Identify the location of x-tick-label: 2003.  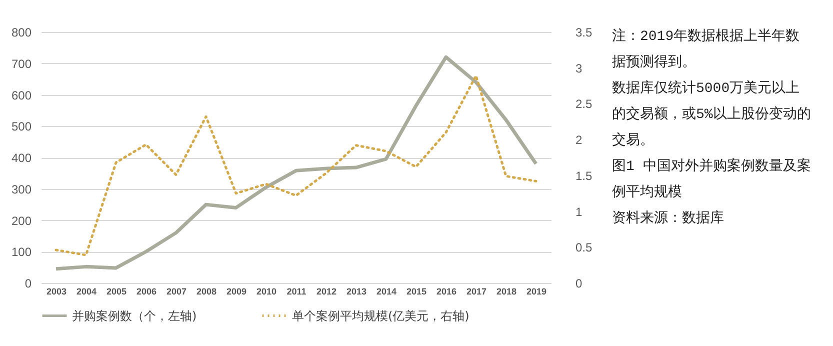
(56, 291).